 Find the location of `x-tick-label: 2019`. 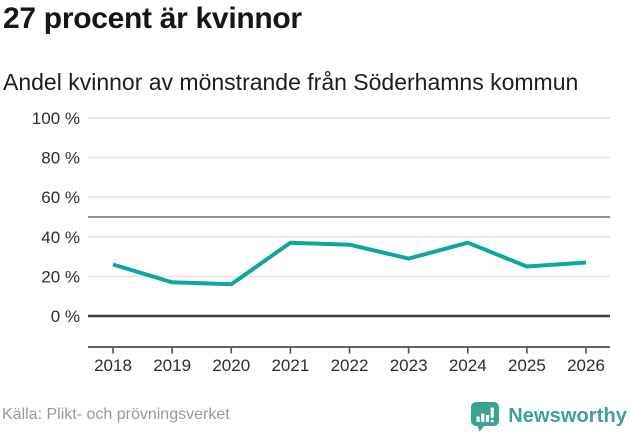

x-tick-label: 2019 is located at coordinates (172, 365).